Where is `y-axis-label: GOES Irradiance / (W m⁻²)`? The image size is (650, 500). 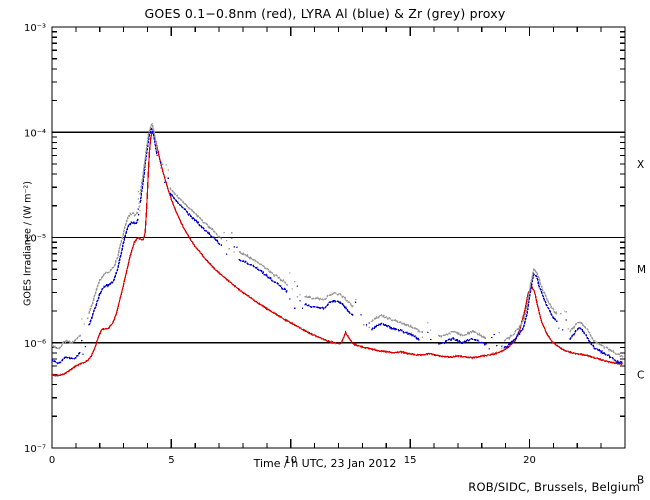 y-axis-label: GOES Irradiance / (W m⁻²) is located at coordinates (28, 243).